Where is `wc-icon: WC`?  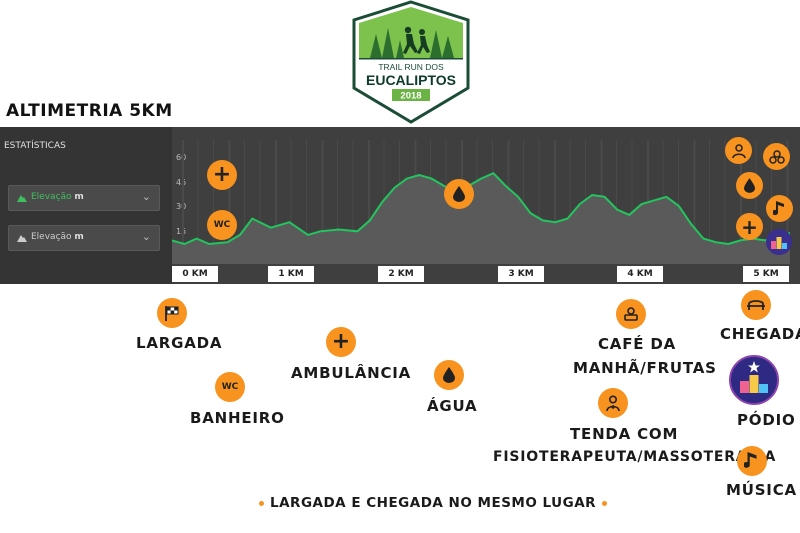 wc-icon: WC is located at coordinates (230, 387).